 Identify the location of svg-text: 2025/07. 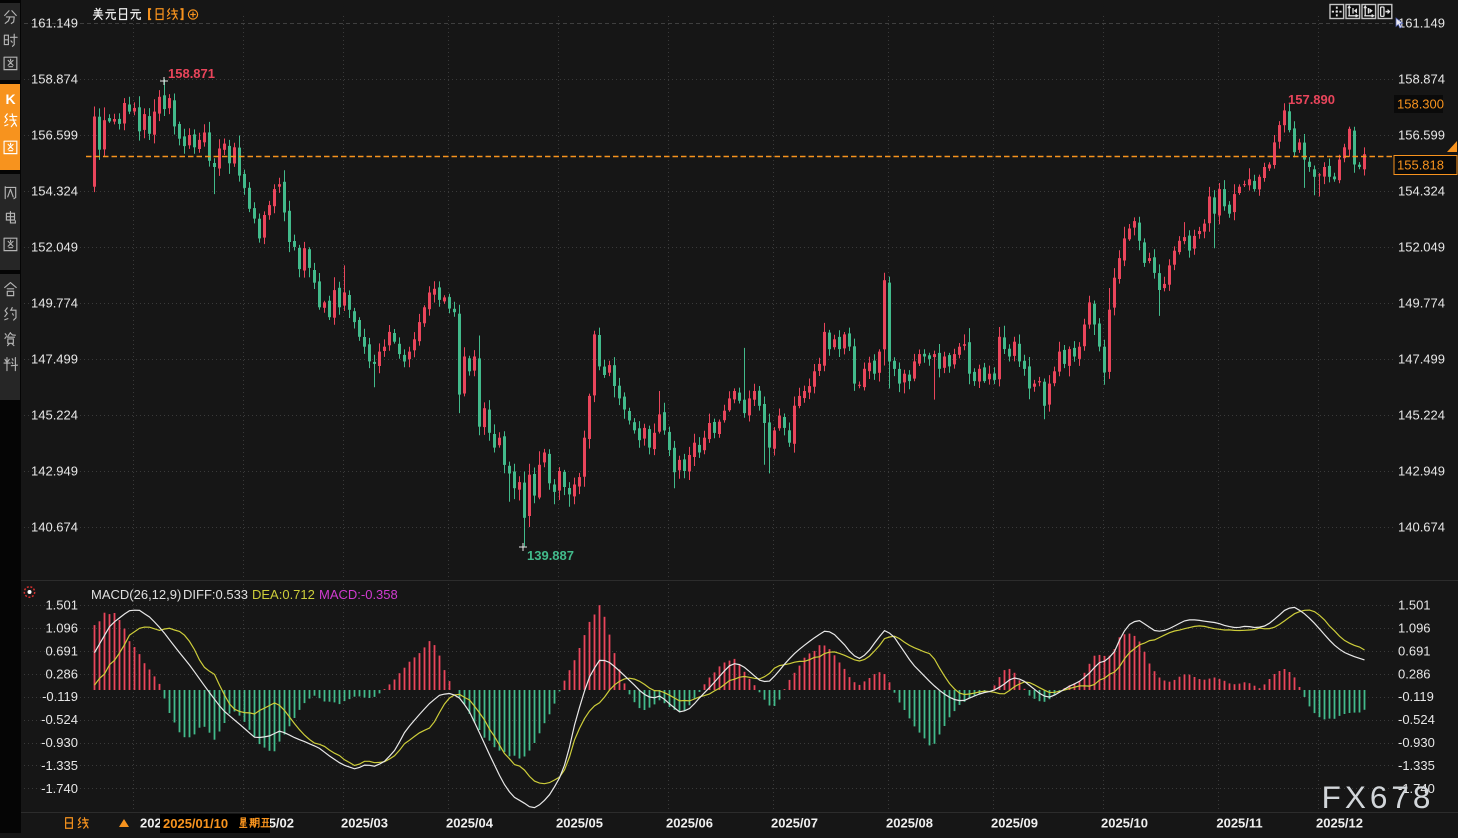
(794, 823).